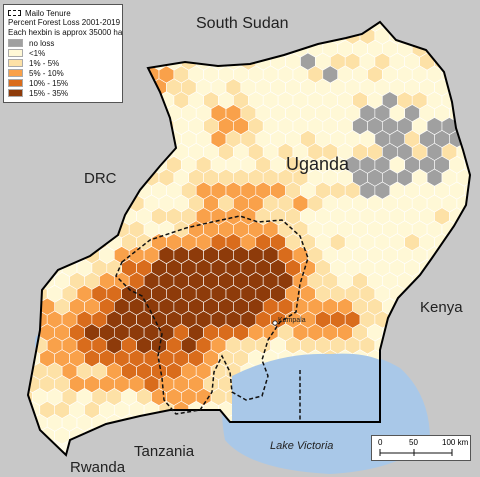 Image resolution: width=480 pixels, height=477 pixels. What do you see at coordinates (37, 53) in the screenshot?
I see `legend-class-label-1: <1%` at bounding box center [37, 53].